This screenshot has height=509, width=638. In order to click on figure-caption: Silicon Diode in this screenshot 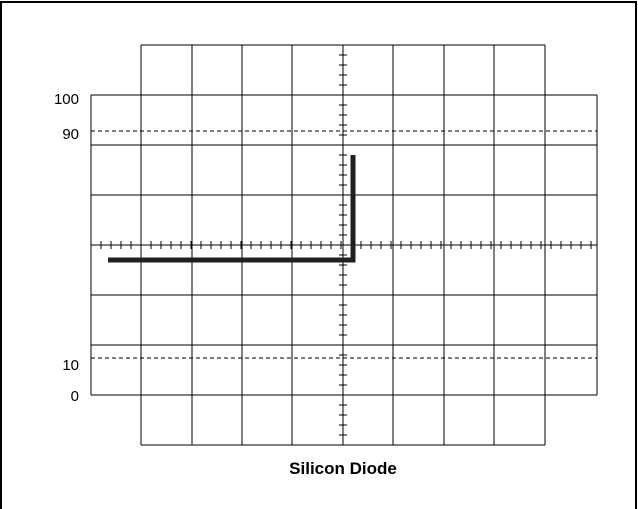, I will do `click(343, 468)`.